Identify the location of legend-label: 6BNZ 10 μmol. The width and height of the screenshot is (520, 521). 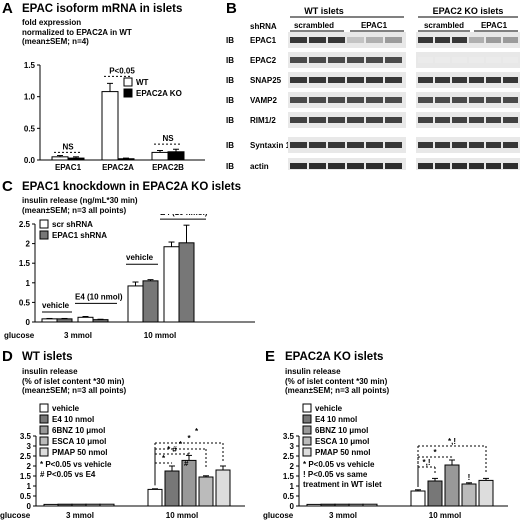
(78, 430).